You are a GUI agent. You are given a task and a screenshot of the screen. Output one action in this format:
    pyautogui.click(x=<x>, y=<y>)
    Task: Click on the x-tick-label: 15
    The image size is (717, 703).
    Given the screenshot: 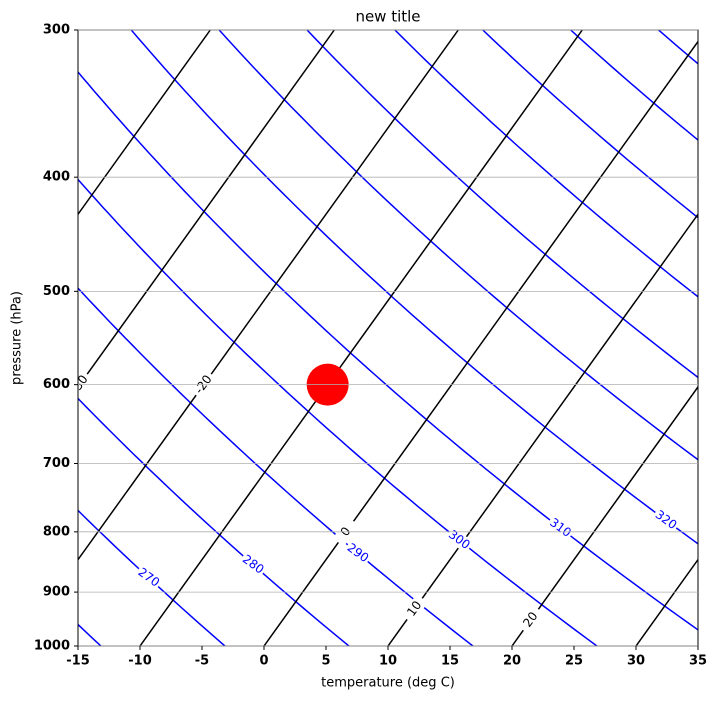 What is the action you would take?
    pyautogui.click(x=450, y=661)
    